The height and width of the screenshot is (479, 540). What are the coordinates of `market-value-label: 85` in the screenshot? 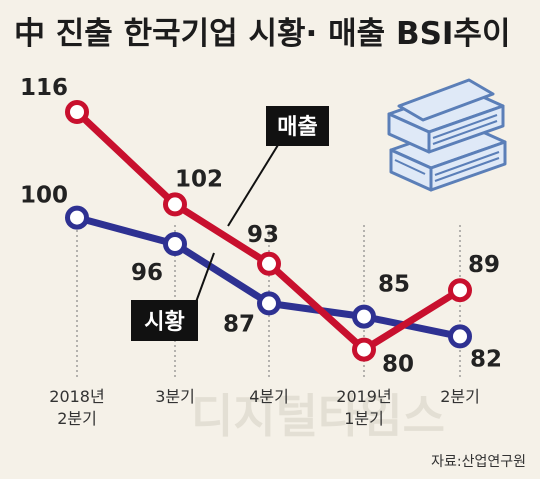 It's located at (394, 285).